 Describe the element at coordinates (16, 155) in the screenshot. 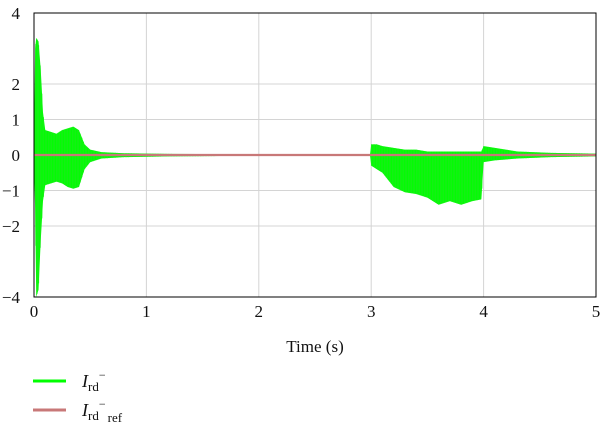

I see `y-tick-label: 0` at that location.